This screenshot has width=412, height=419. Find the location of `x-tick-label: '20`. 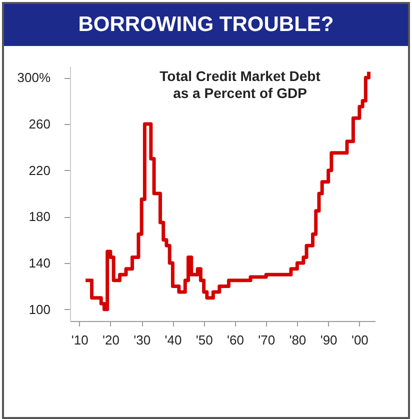

x-tick-label: '20 is located at coordinates (111, 340).